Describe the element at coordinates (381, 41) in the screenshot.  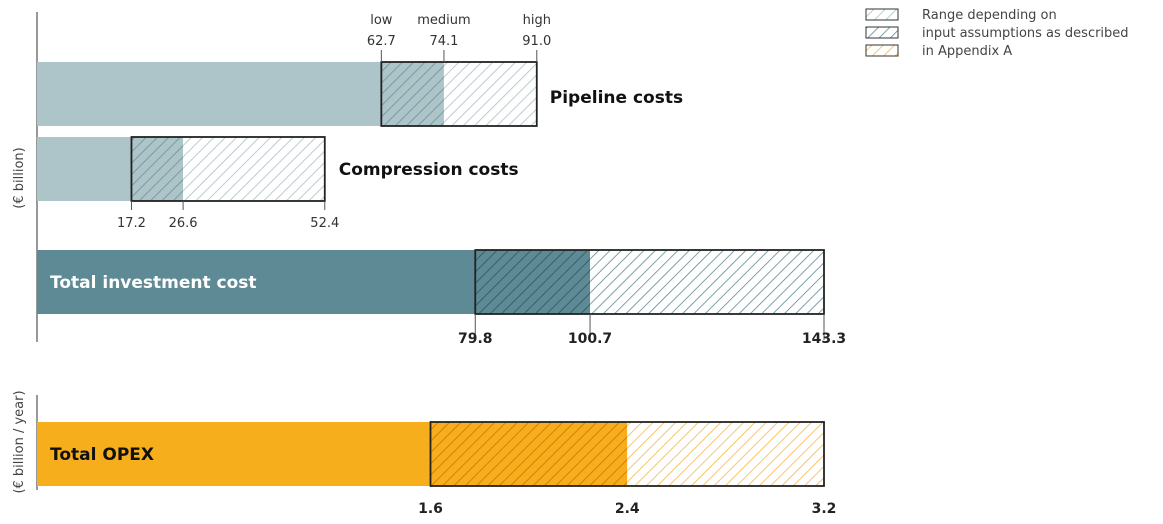
I see `pipeline-low-value: 62.7` at that location.